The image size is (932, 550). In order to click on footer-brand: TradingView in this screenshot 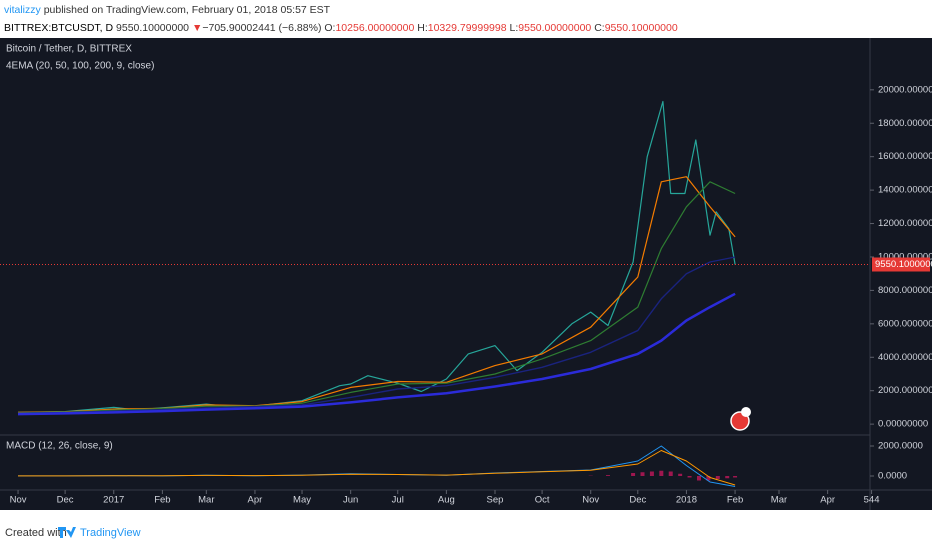, I will do `click(110, 533)`.